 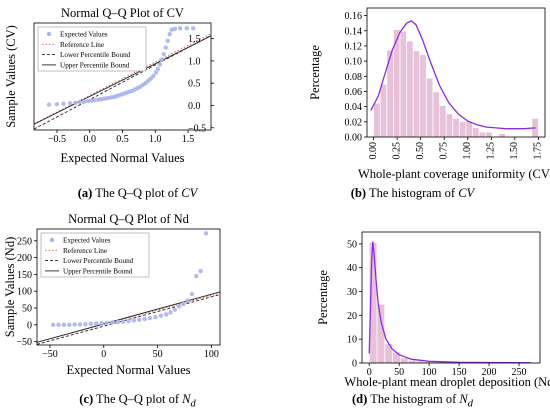 I want to click on caption-a-label: (a), so click(x=85, y=193).